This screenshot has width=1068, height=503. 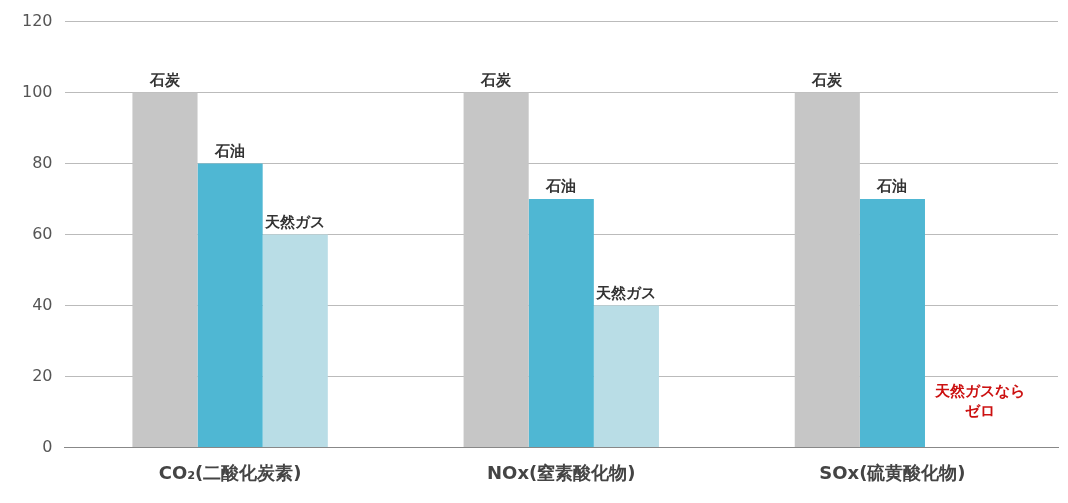 What do you see at coordinates (47, 446) in the screenshot?
I see `y-tick-label: 0` at bounding box center [47, 446].